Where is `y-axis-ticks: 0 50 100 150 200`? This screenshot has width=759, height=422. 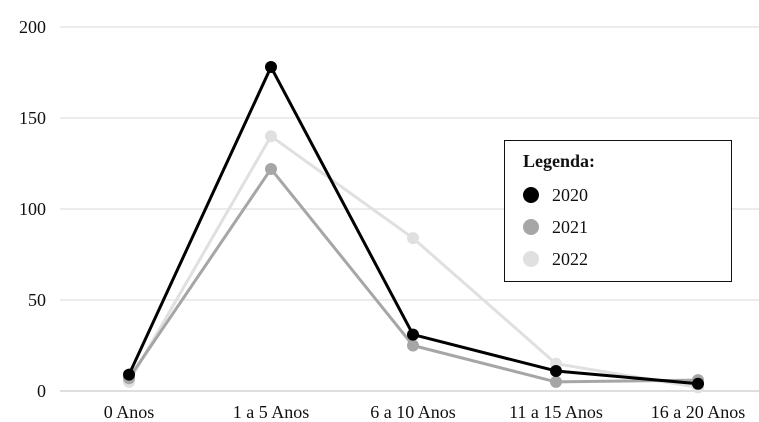 y-axis-ticks: 0 50 100 150 200 is located at coordinates (32, 209).